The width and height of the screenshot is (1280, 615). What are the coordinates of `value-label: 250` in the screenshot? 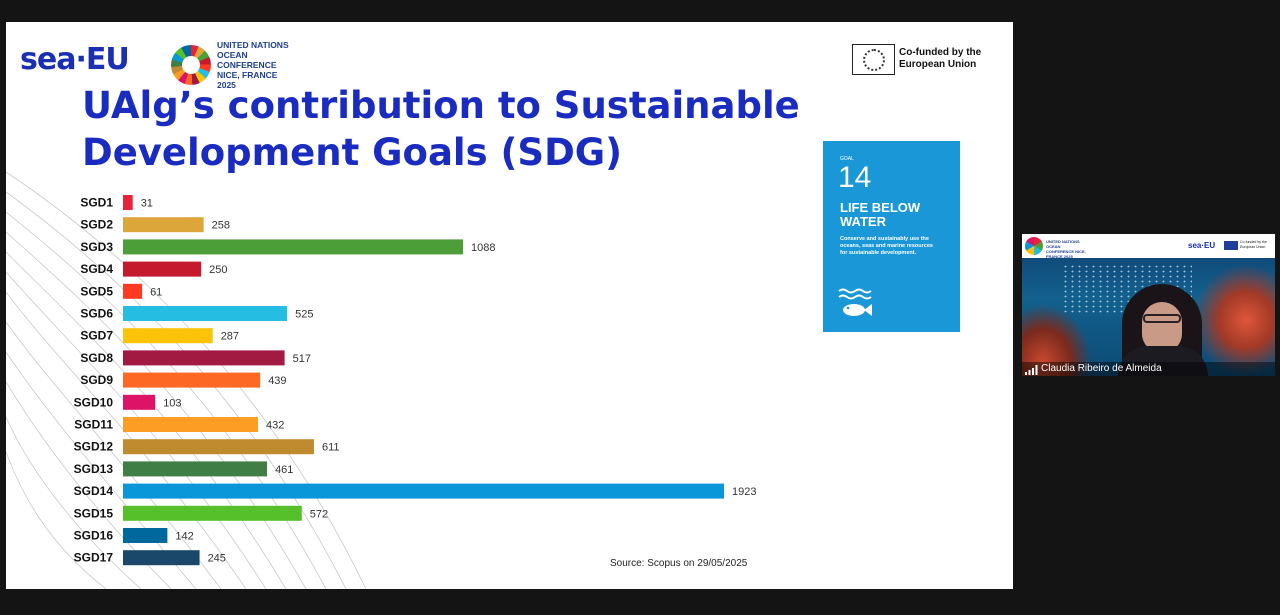 It's located at (218, 270).